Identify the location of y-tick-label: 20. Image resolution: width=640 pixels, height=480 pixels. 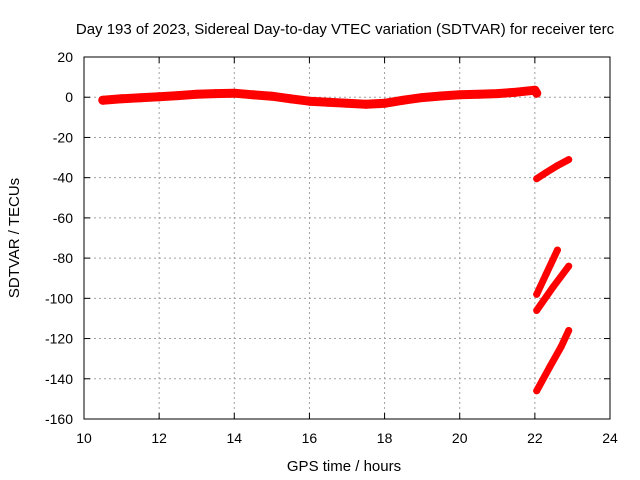
(65, 57).